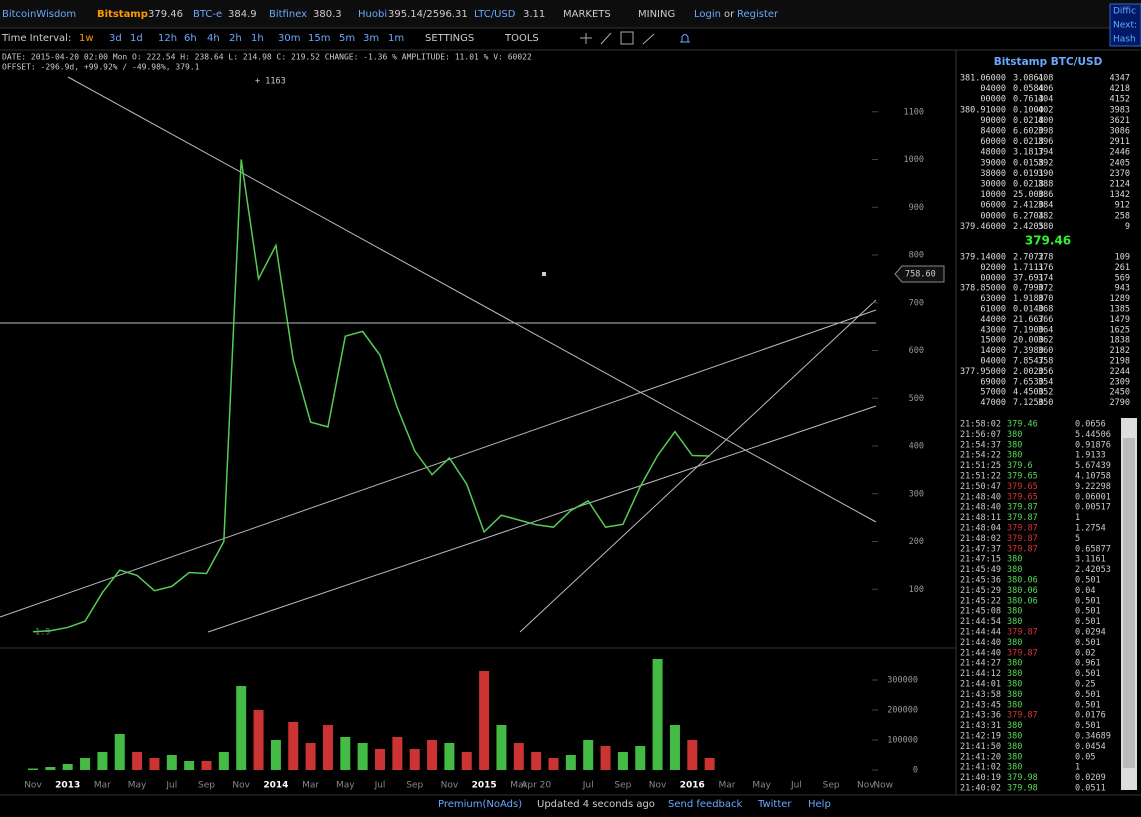 This screenshot has height=817, width=1141. Describe the element at coordinates (705, 804) in the screenshot. I see `footer-item: Send feedback` at that location.